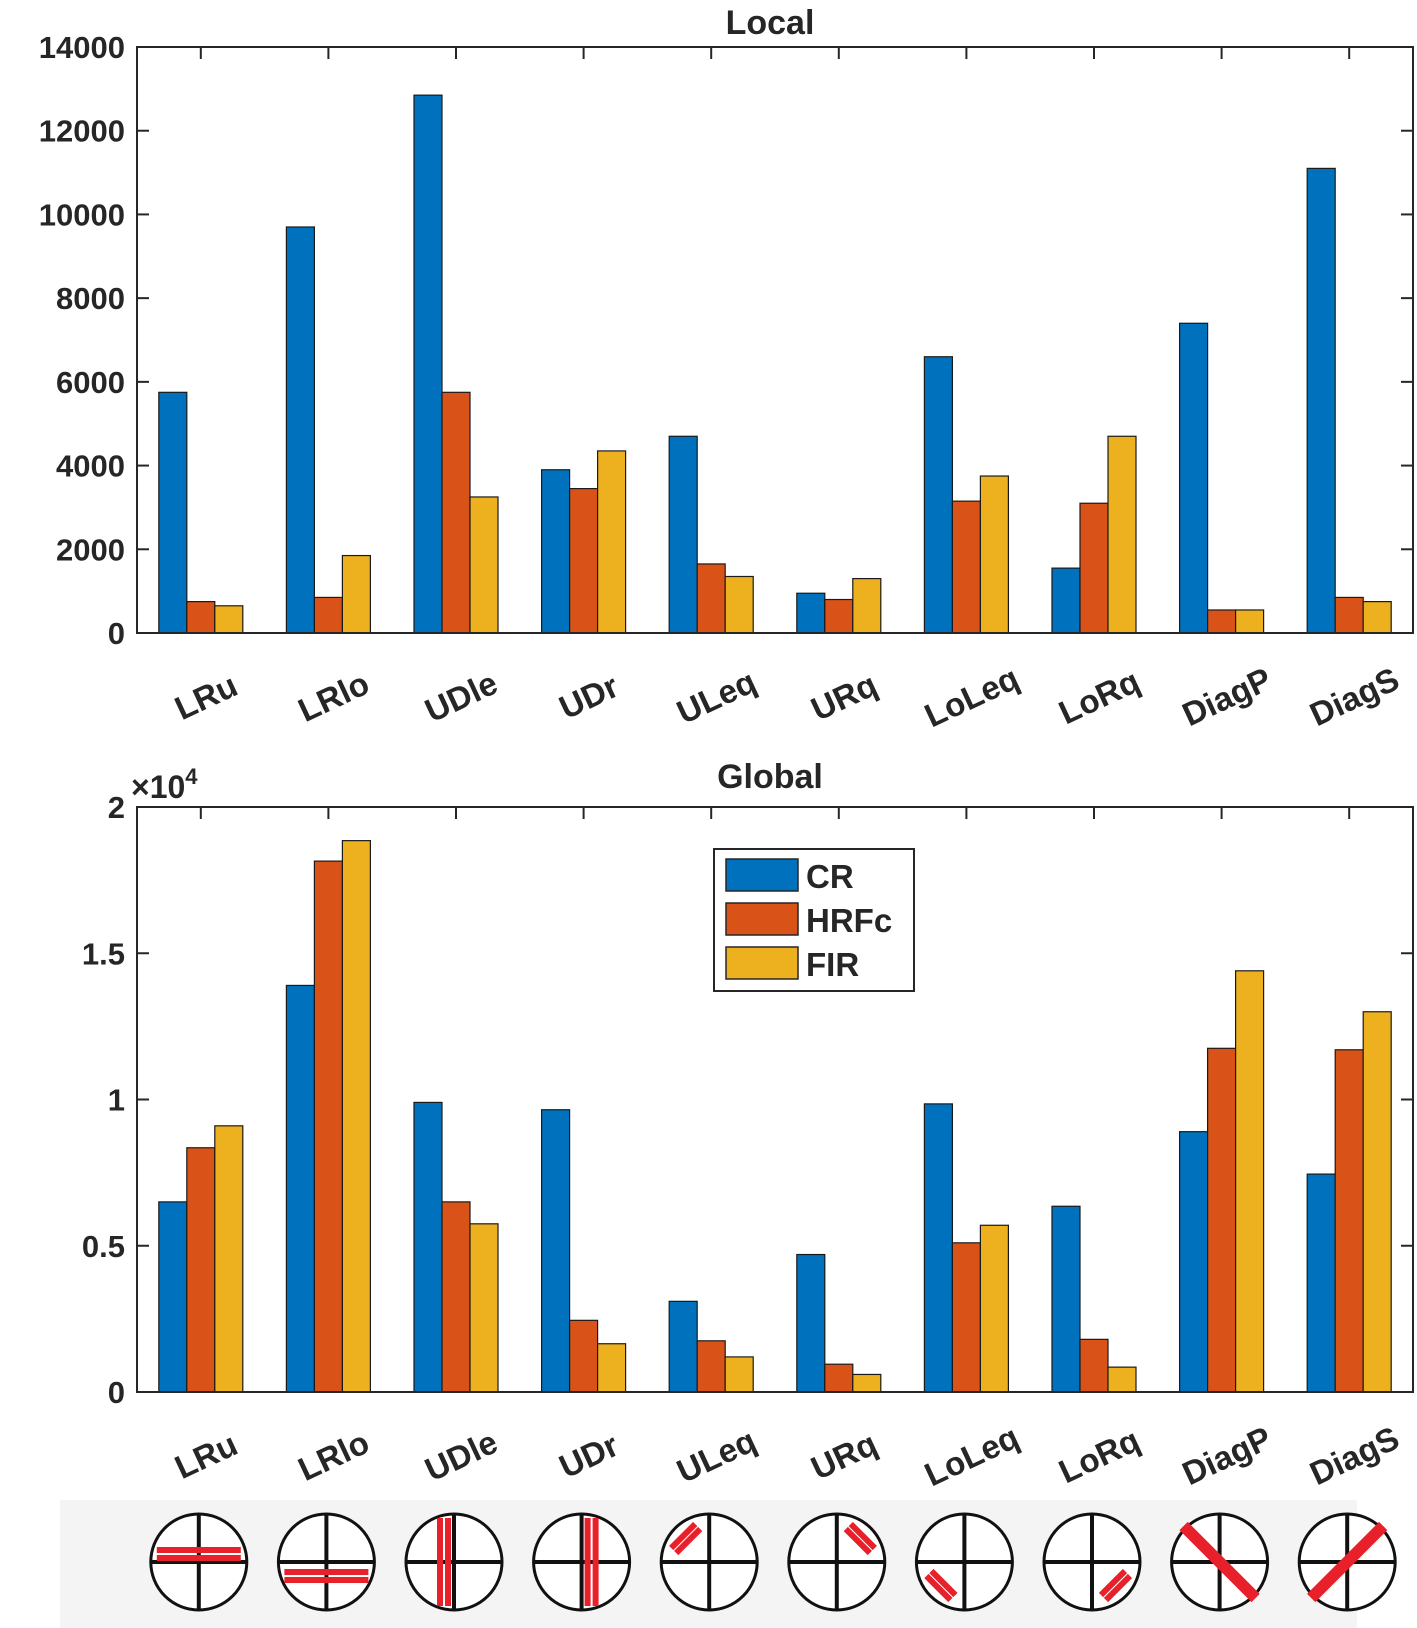 The width and height of the screenshot is (1417, 1628). What do you see at coordinates (103, 1100) in the screenshot?
I see `global-y-tick-labels: 0 0.5 1 1.5 2` at bounding box center [103, 1100].